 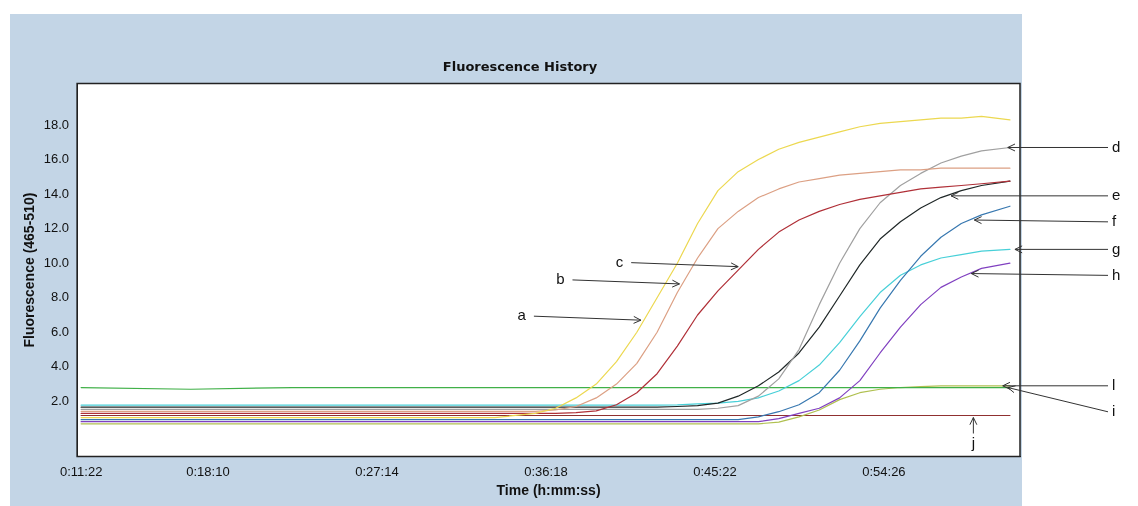 I want to click on annotation: d, so click(x=1116, y=146).